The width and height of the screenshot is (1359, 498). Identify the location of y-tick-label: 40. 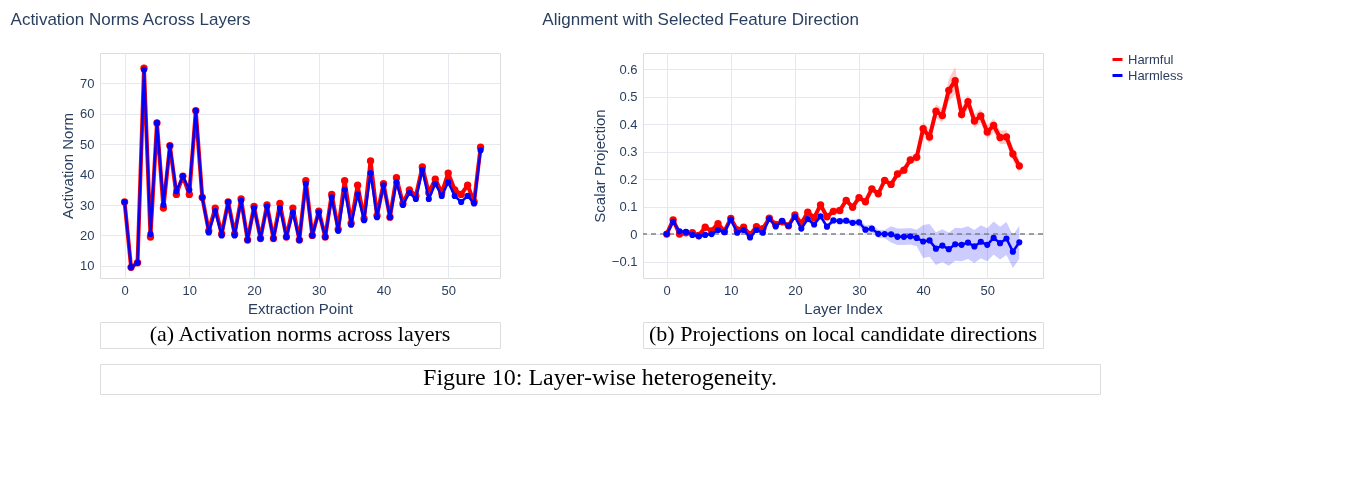
(87, 175).